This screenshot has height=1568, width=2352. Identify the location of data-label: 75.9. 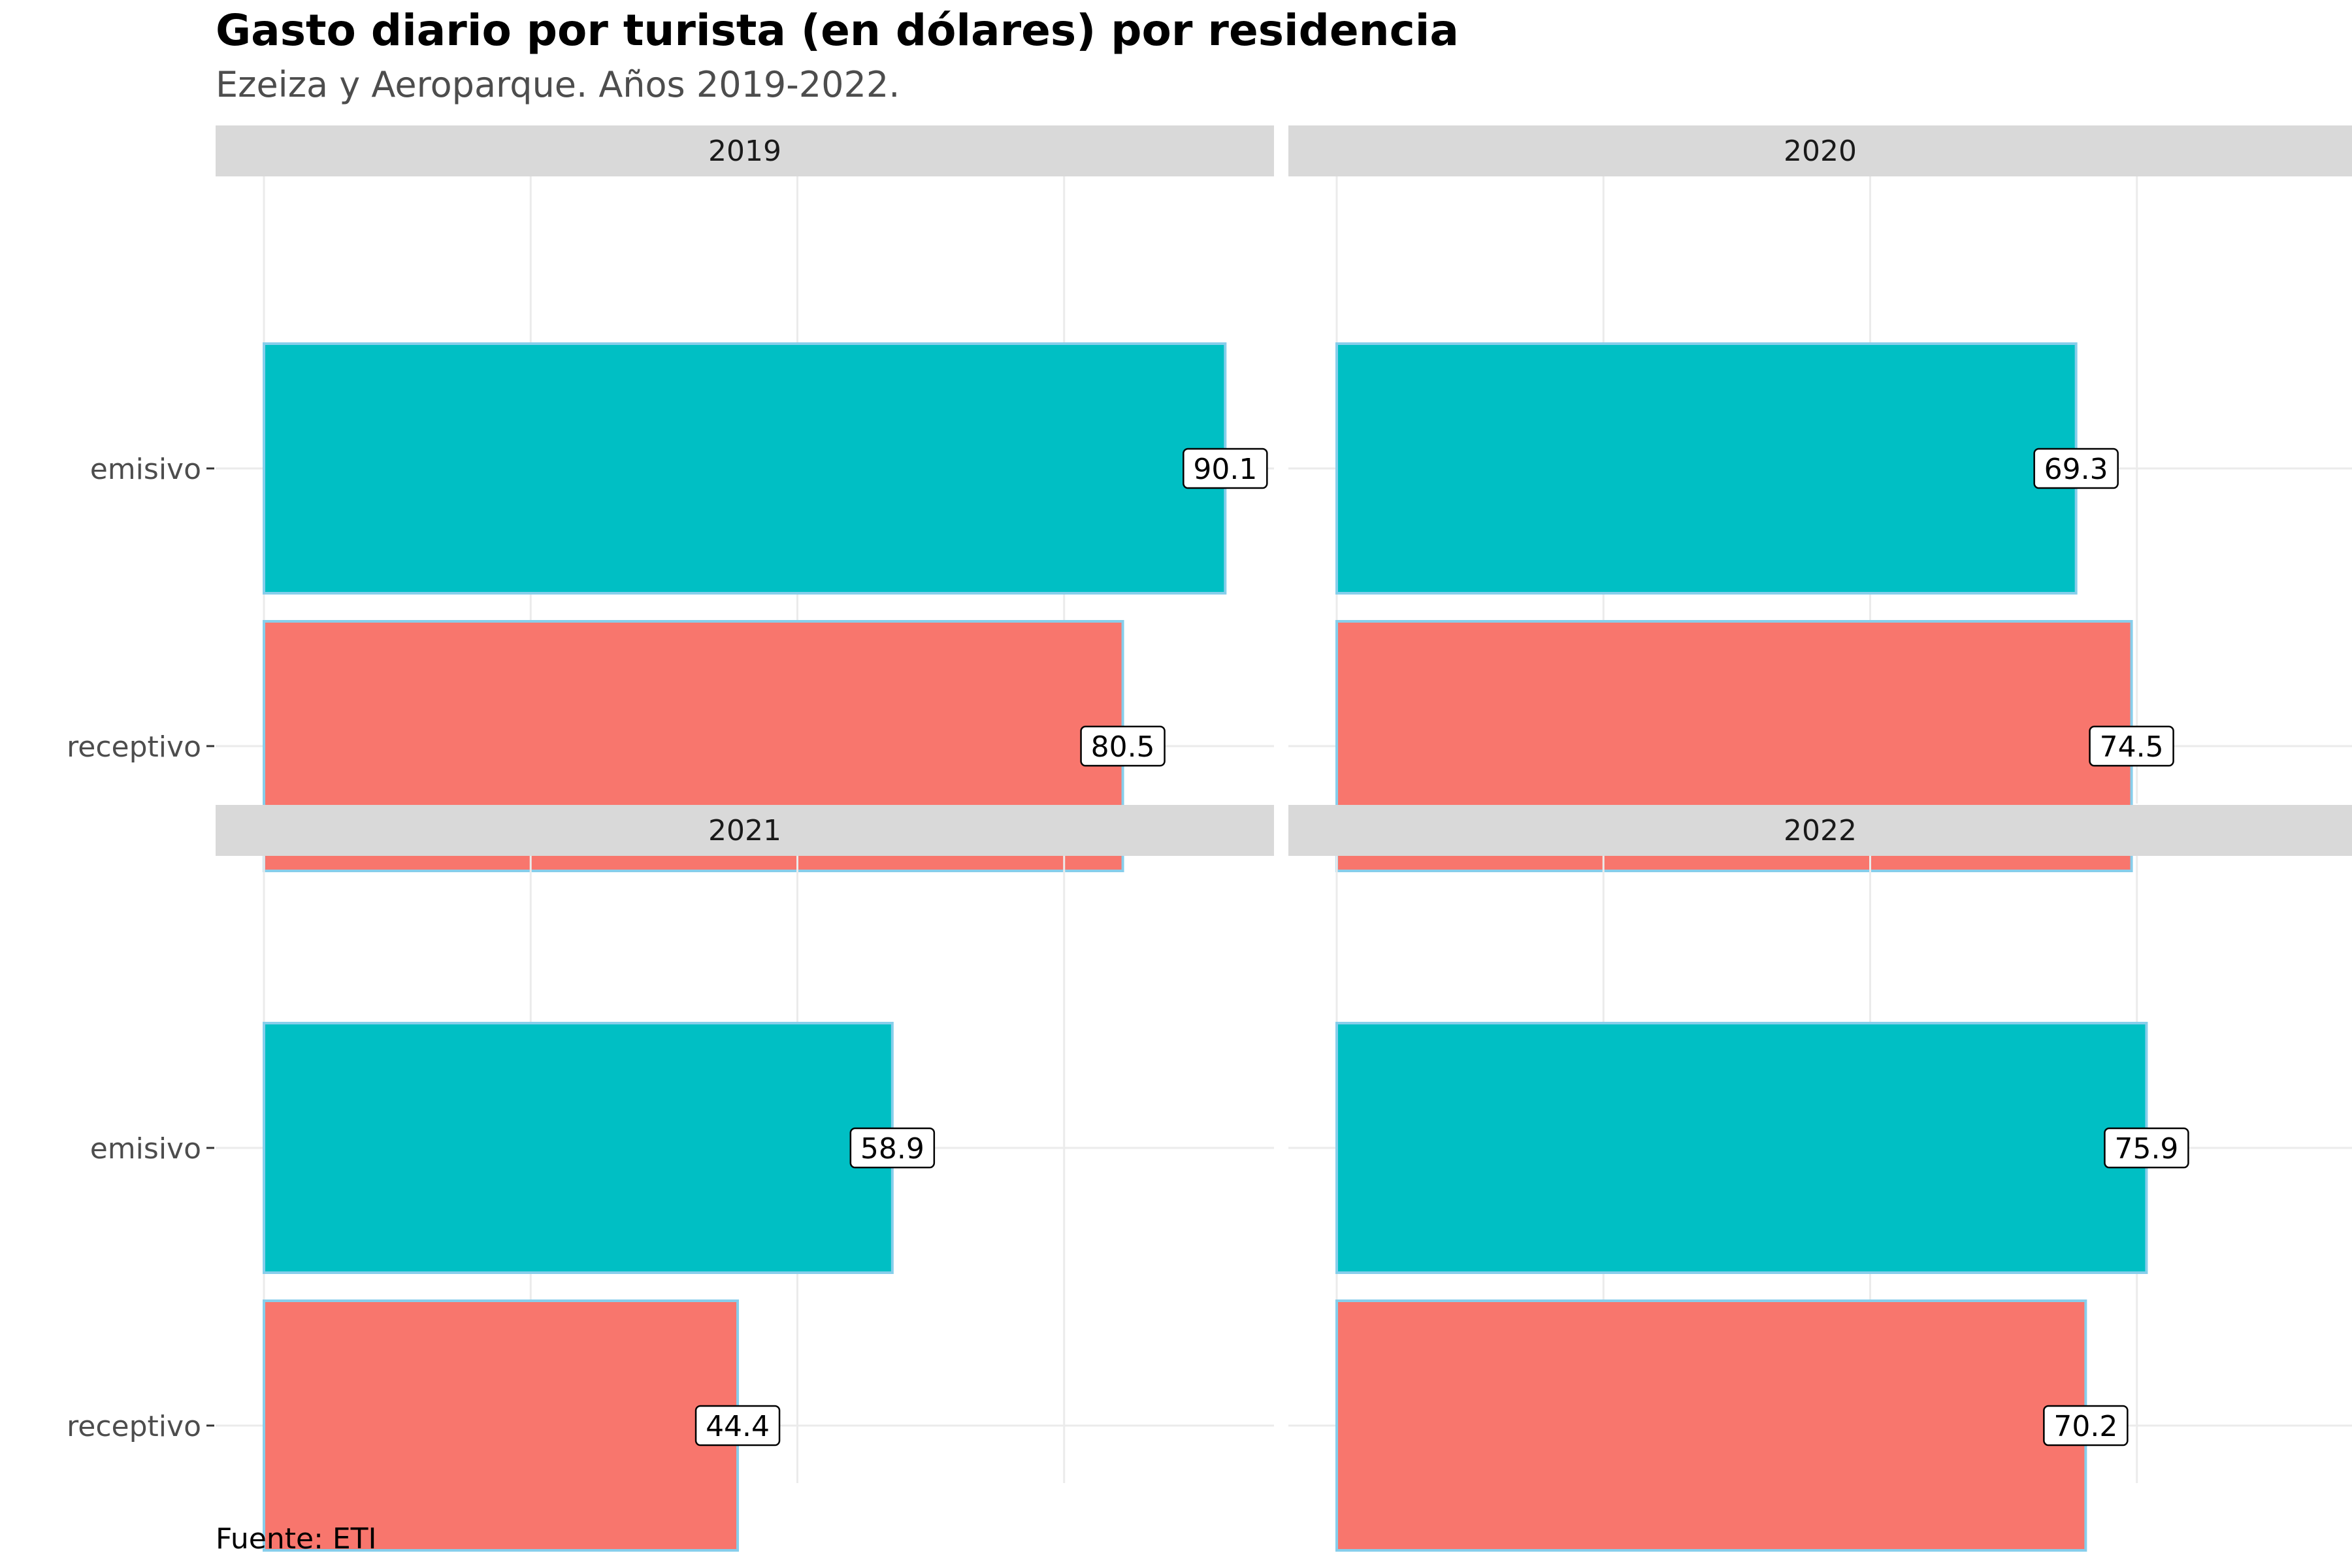
(2146, 1149).